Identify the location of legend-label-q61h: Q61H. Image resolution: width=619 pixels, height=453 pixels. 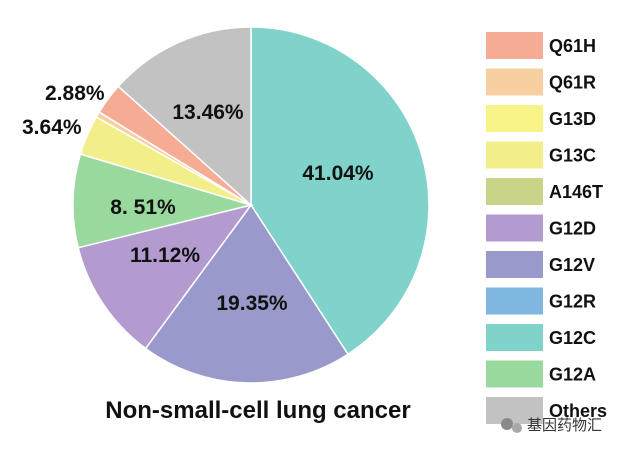
(572, 46).